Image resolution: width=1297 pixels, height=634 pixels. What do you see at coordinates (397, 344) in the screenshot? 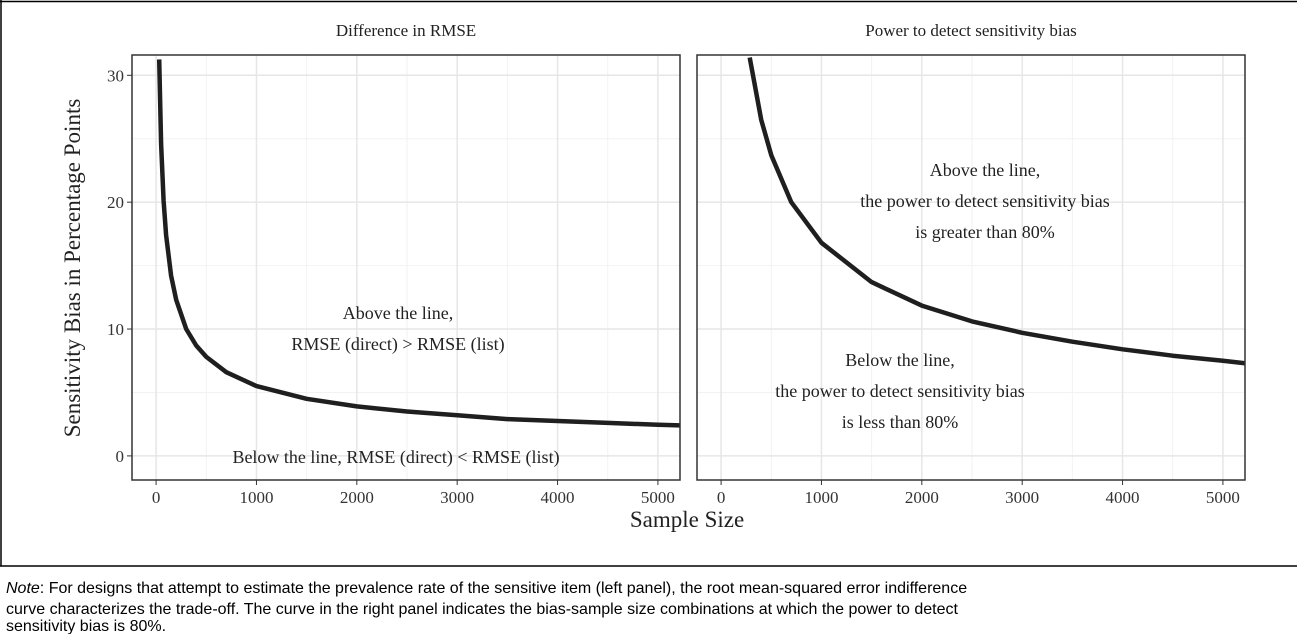
I see `annotation: RMSE (direct) > RMSE (list)` at bounding box center [397, 344].